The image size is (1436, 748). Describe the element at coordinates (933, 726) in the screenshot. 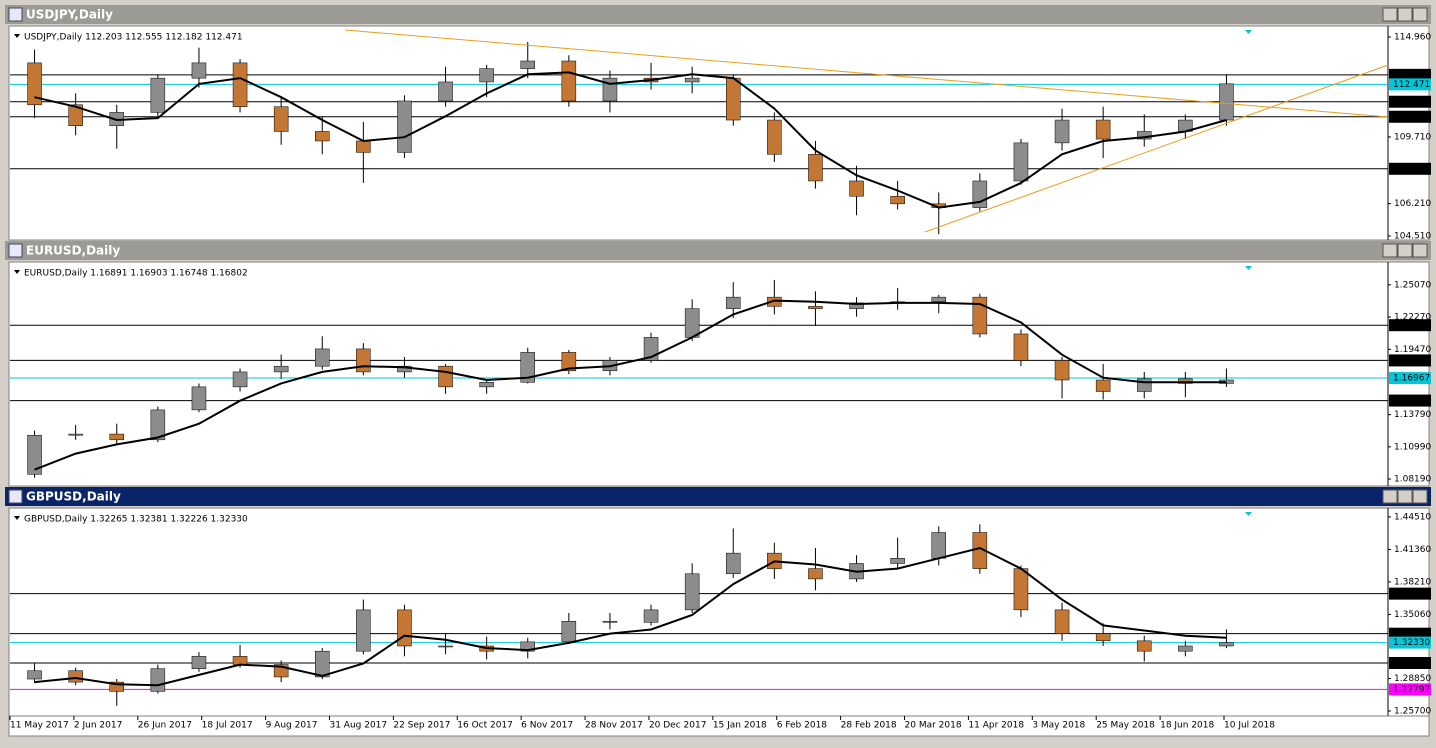

I see `x-tick-label: 20 Mar 2018` at that location.